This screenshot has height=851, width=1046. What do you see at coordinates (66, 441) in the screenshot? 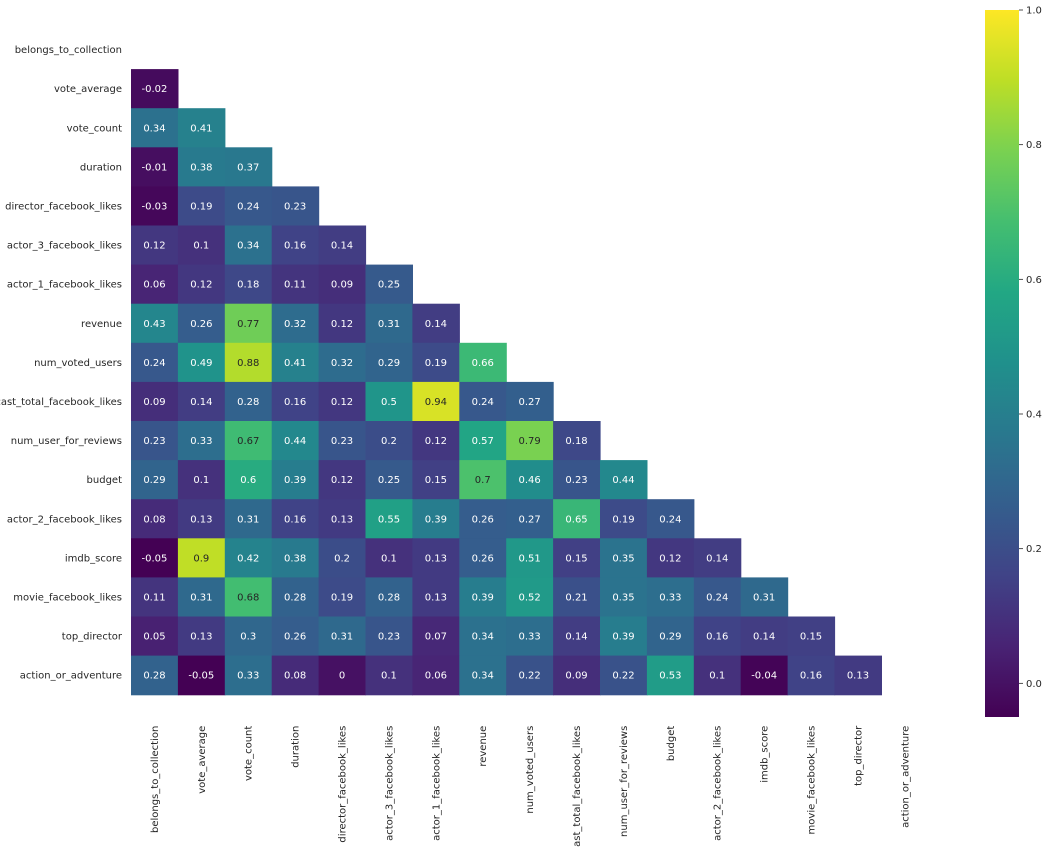
I see `y-tick-label: num_user_for_reviews` at bounding box center [66, 441].